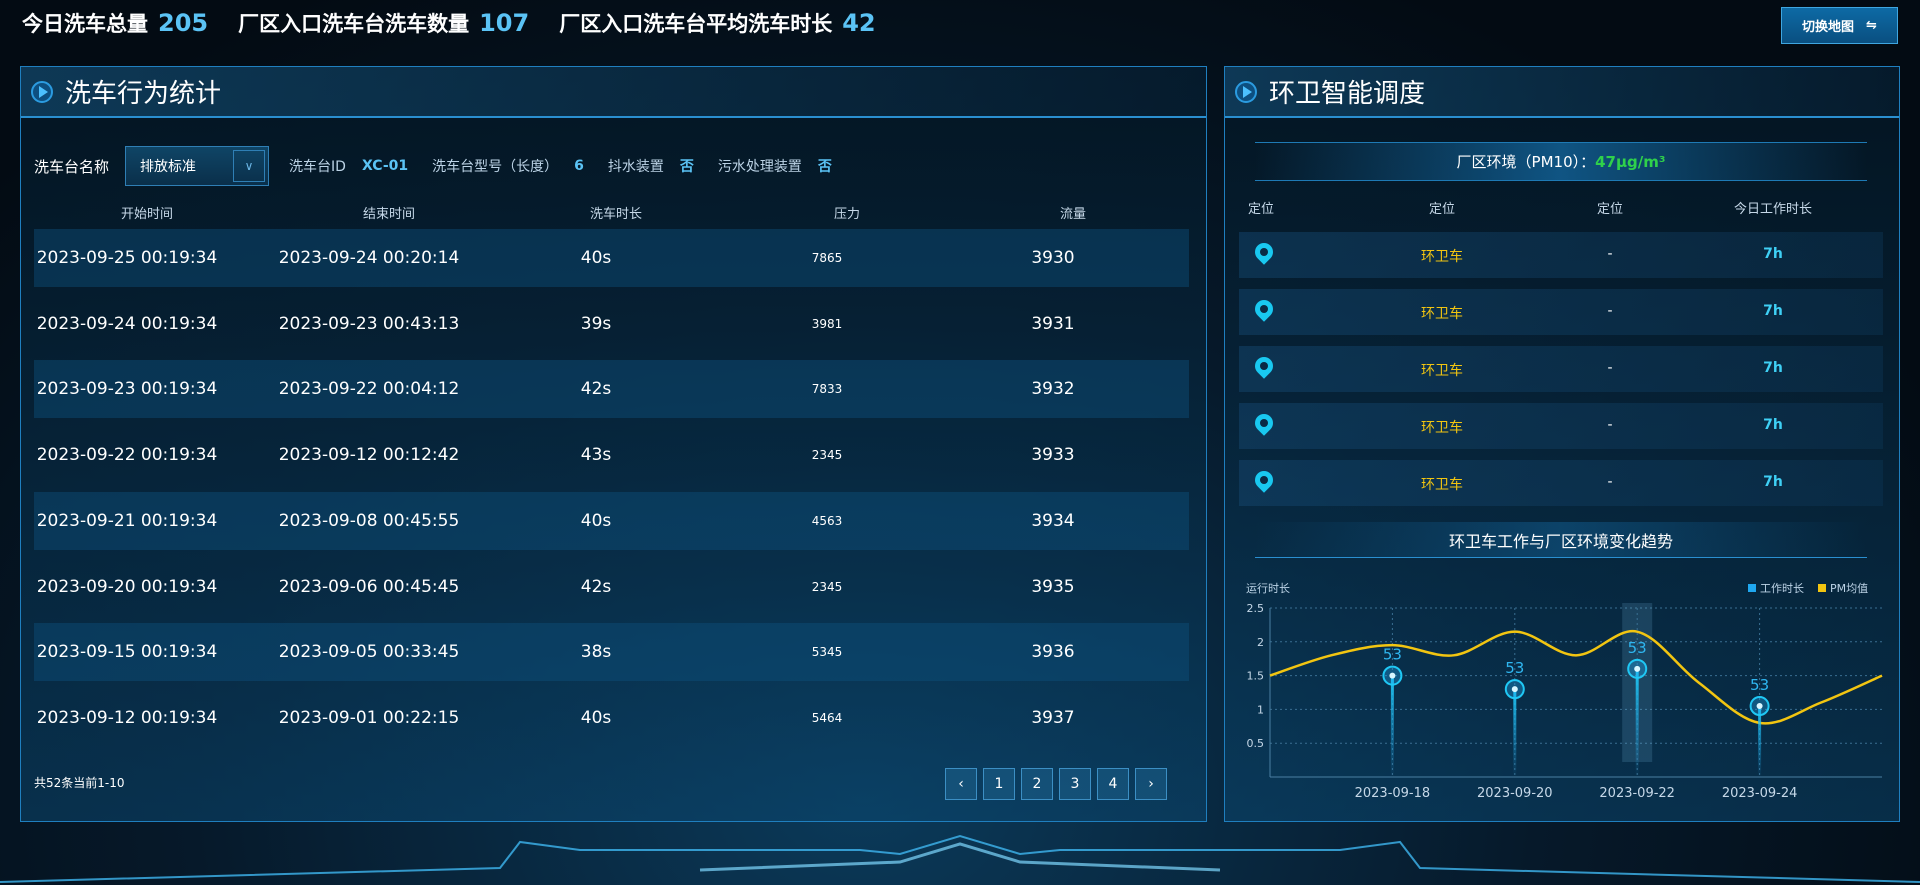 The width and height of the screenshot is (1920, 885). Describe the element at coordinates (127, 586) in the screenshot. I see `table-cell: 2023-09-20 00:19:34` at that location.